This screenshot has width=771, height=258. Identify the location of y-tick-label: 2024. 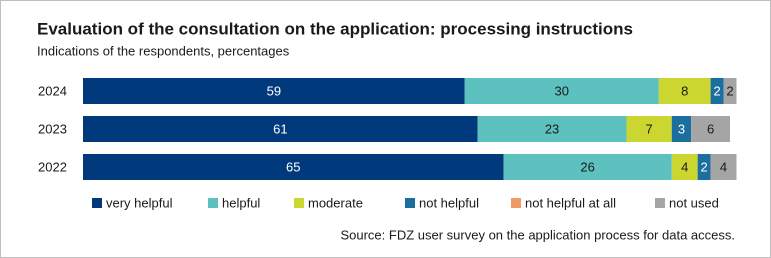
(52, 90).